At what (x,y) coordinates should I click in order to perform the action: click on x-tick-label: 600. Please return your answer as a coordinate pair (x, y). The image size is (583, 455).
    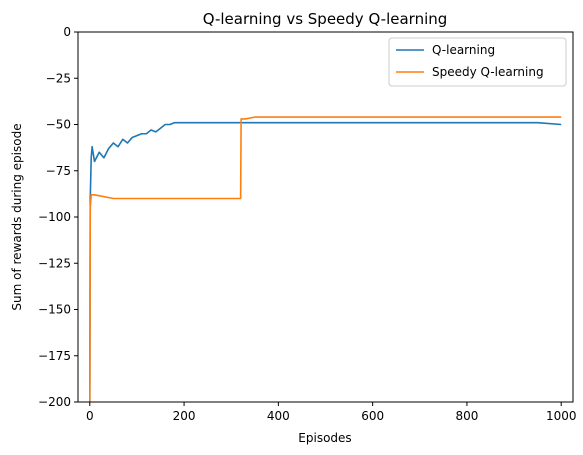
    Looking at the image, I should click on (372, 416).